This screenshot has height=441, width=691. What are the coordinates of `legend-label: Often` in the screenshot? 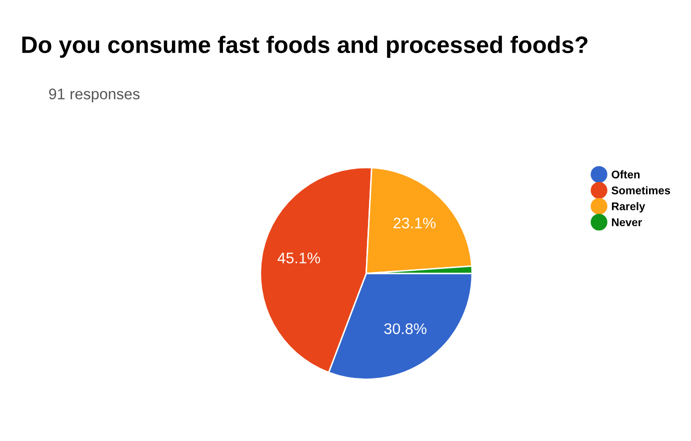 It's located at (626, 174).